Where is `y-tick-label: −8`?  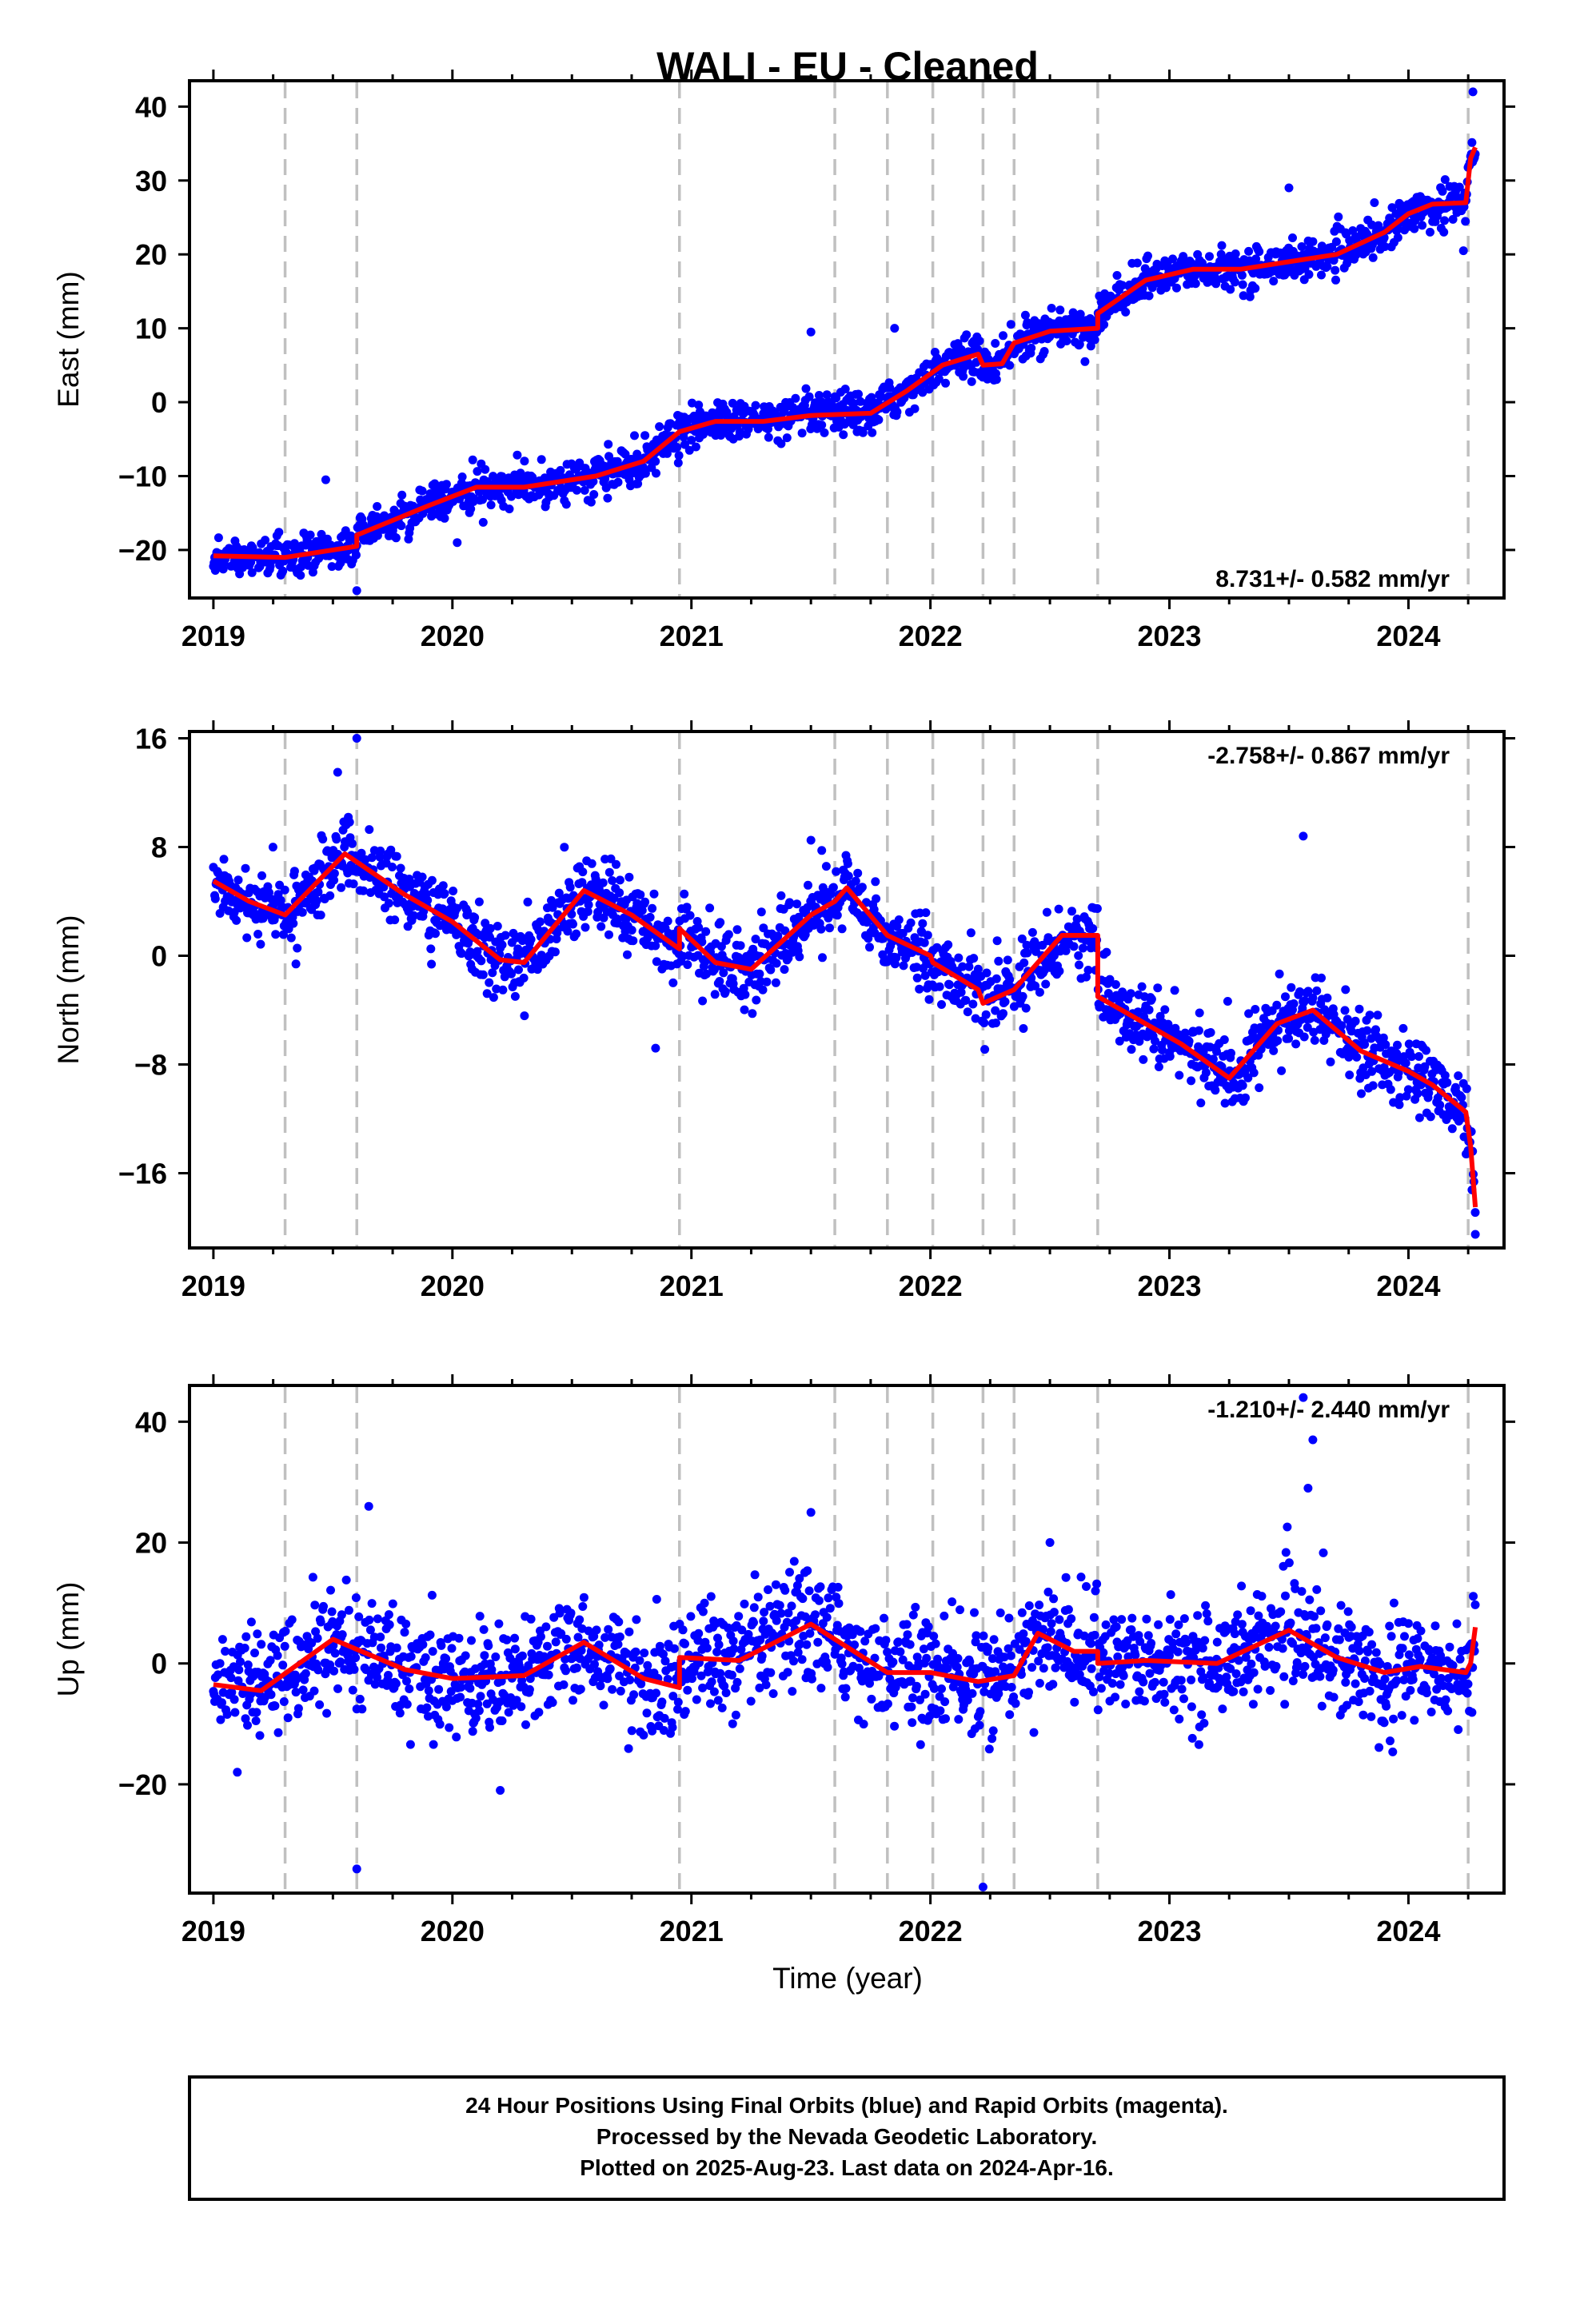
y-tick-label: −8 is located at coordinates (150, 1065).